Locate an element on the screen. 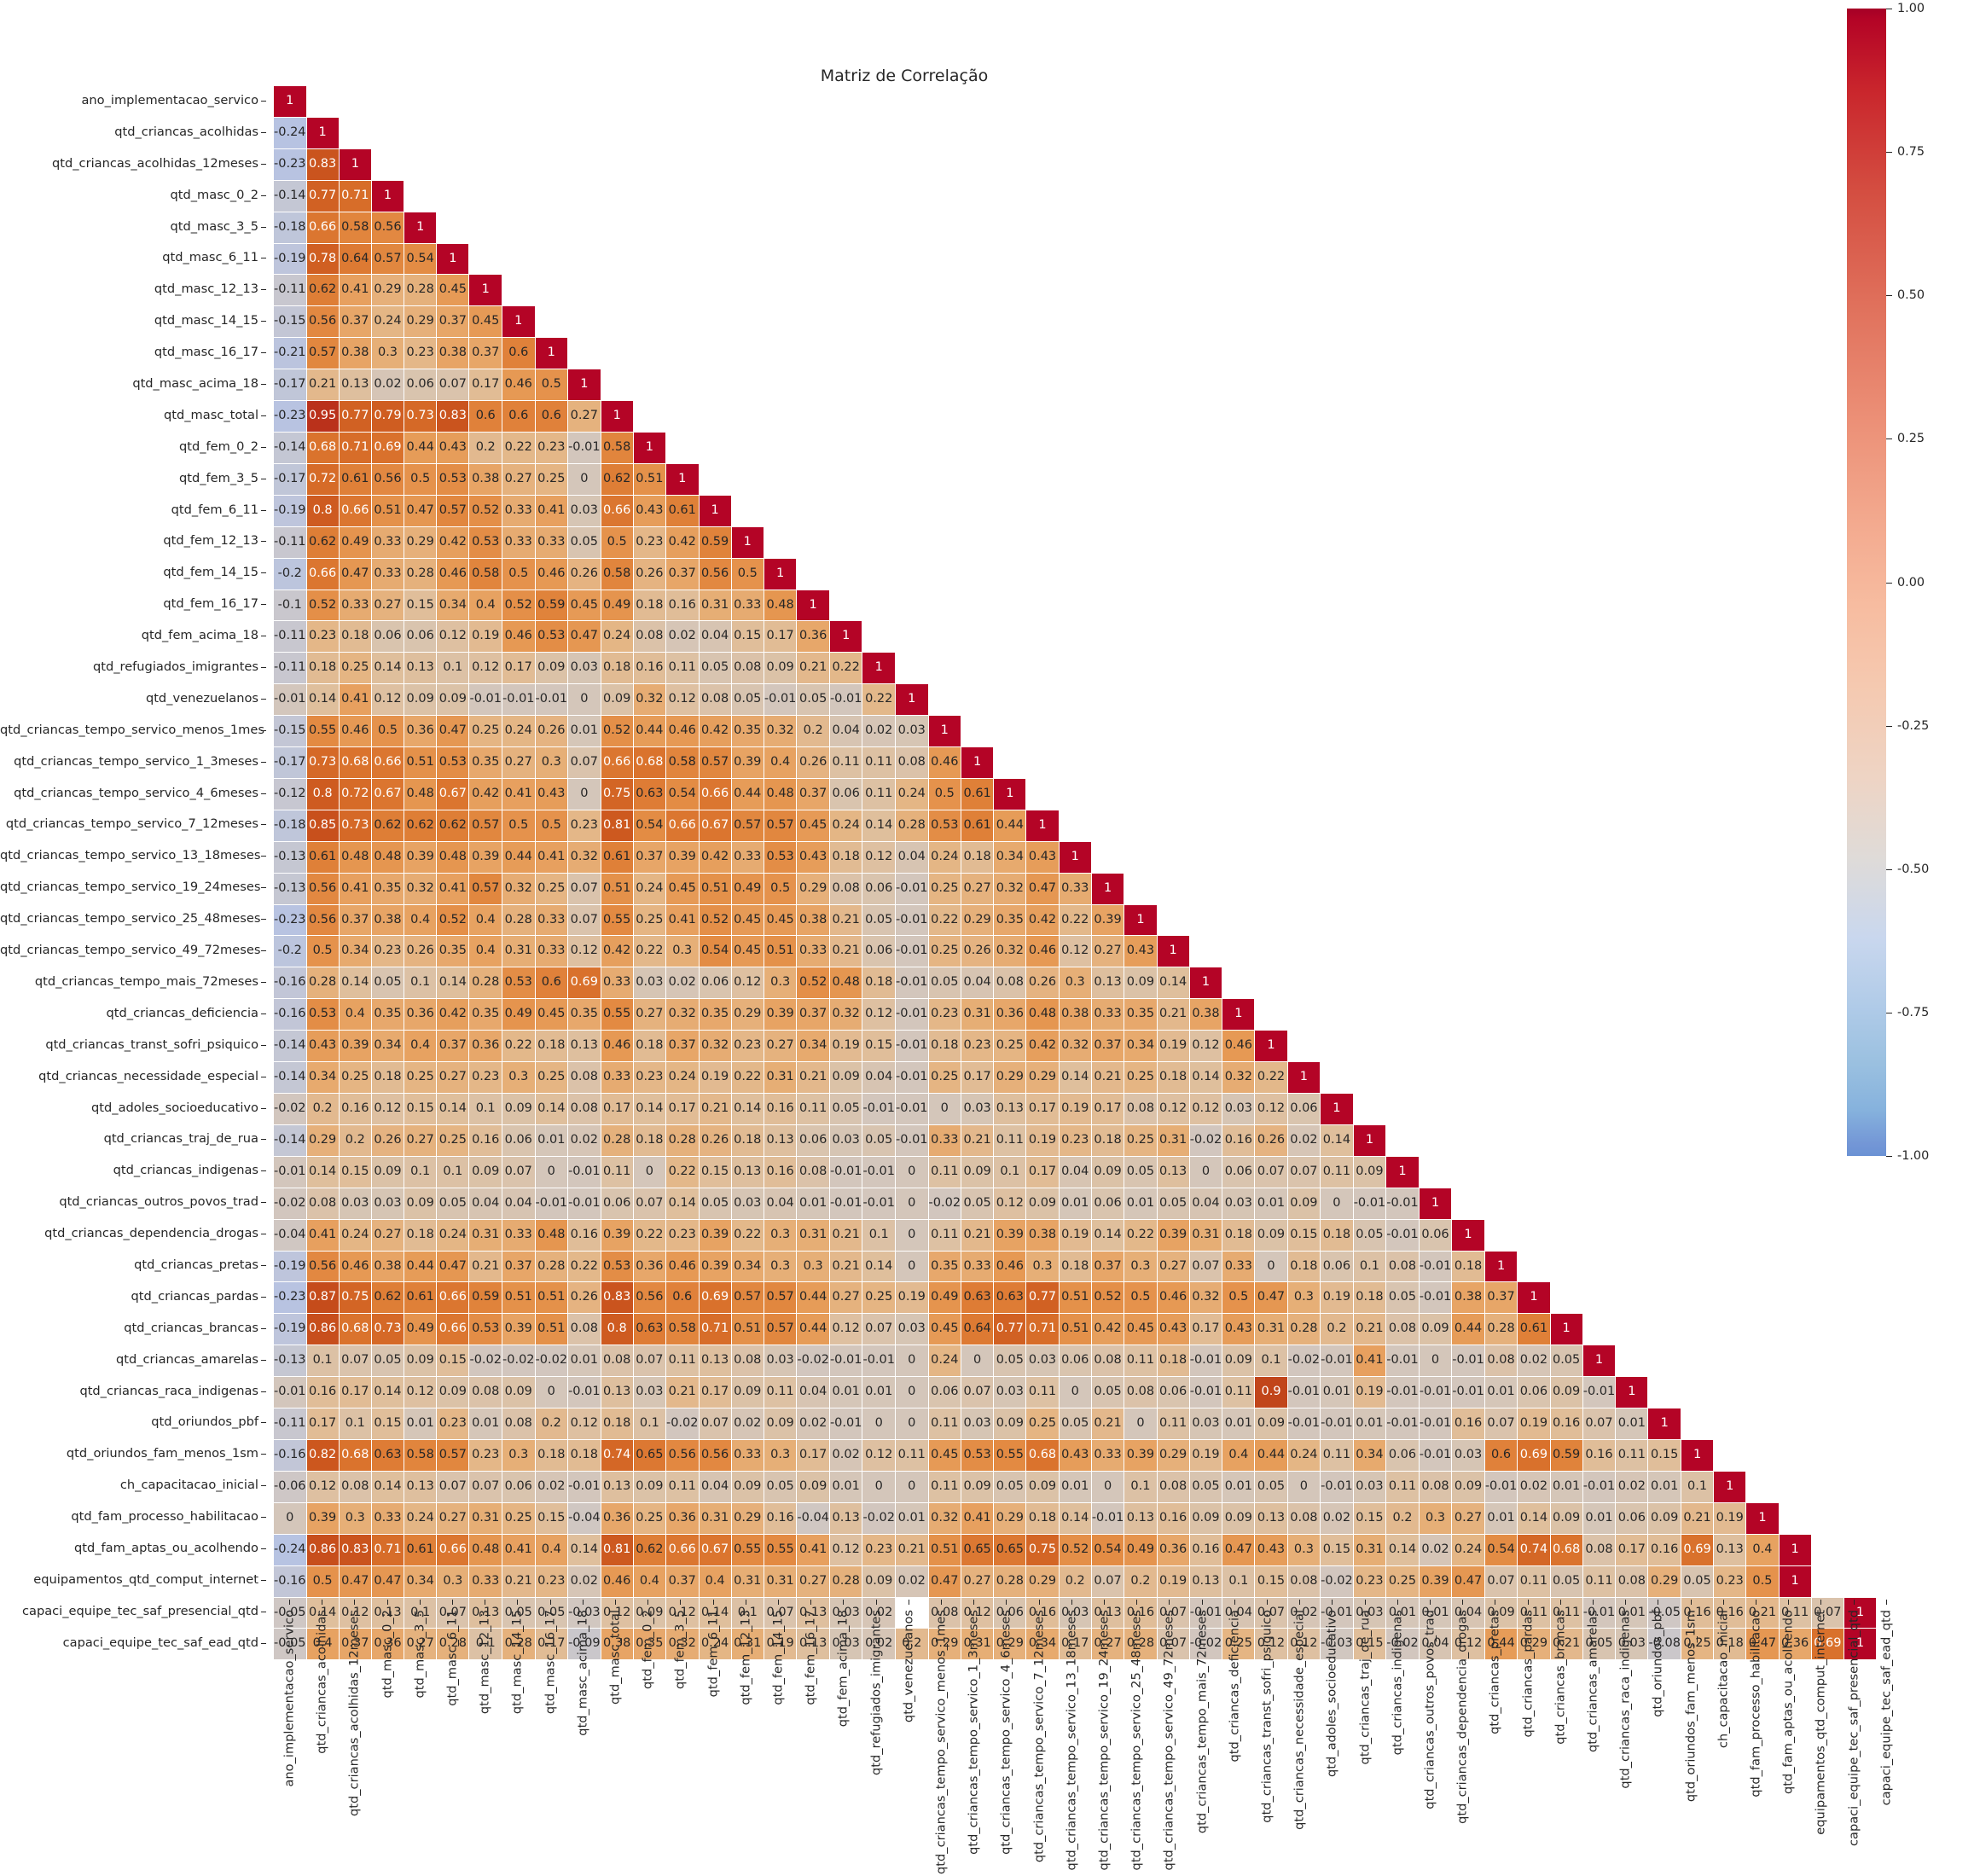 The width and height of the screenshot is (1980, 1876). heatmap-cell: 0.15 is located at coordinates (552, 1518).